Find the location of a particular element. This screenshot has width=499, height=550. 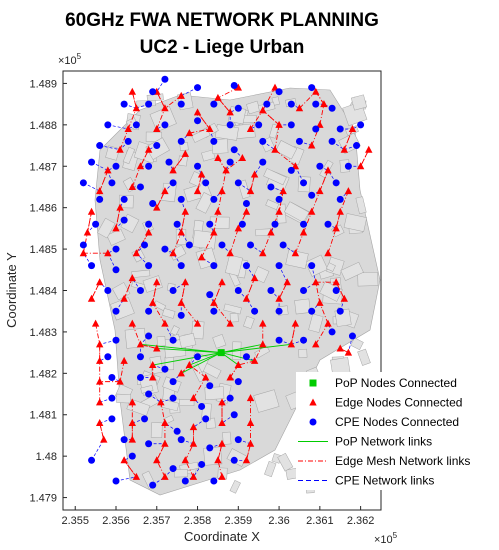

cpe-link is located at coordinates (100, 166).